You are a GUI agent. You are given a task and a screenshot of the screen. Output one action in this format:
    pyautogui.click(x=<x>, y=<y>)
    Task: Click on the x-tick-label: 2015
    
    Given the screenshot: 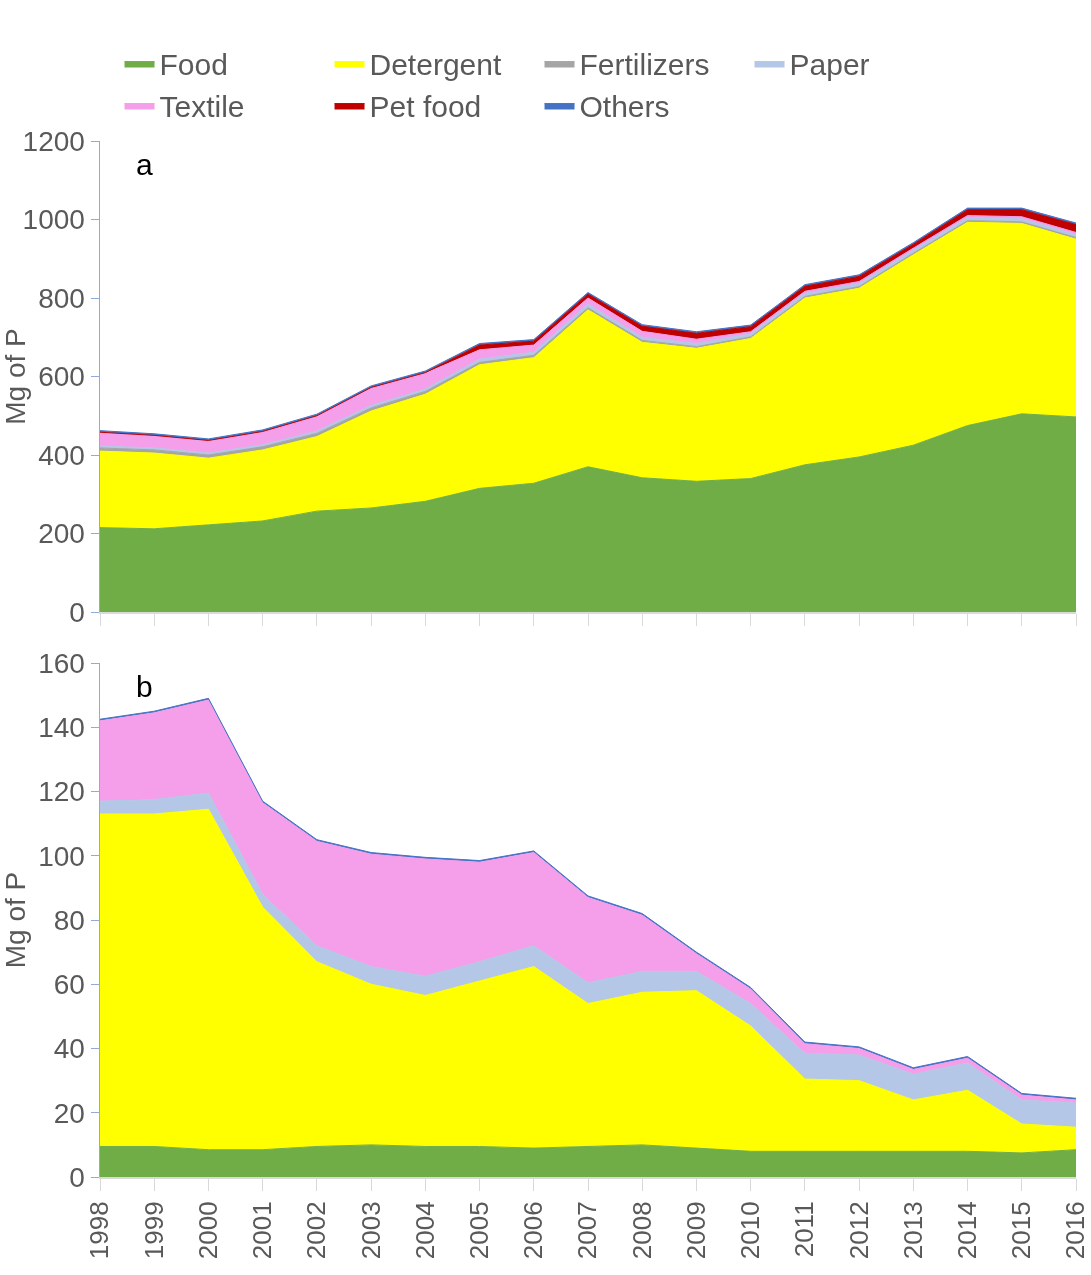 What is the action you would take?
    pyautogui.click(x=1021, y=1230)
    